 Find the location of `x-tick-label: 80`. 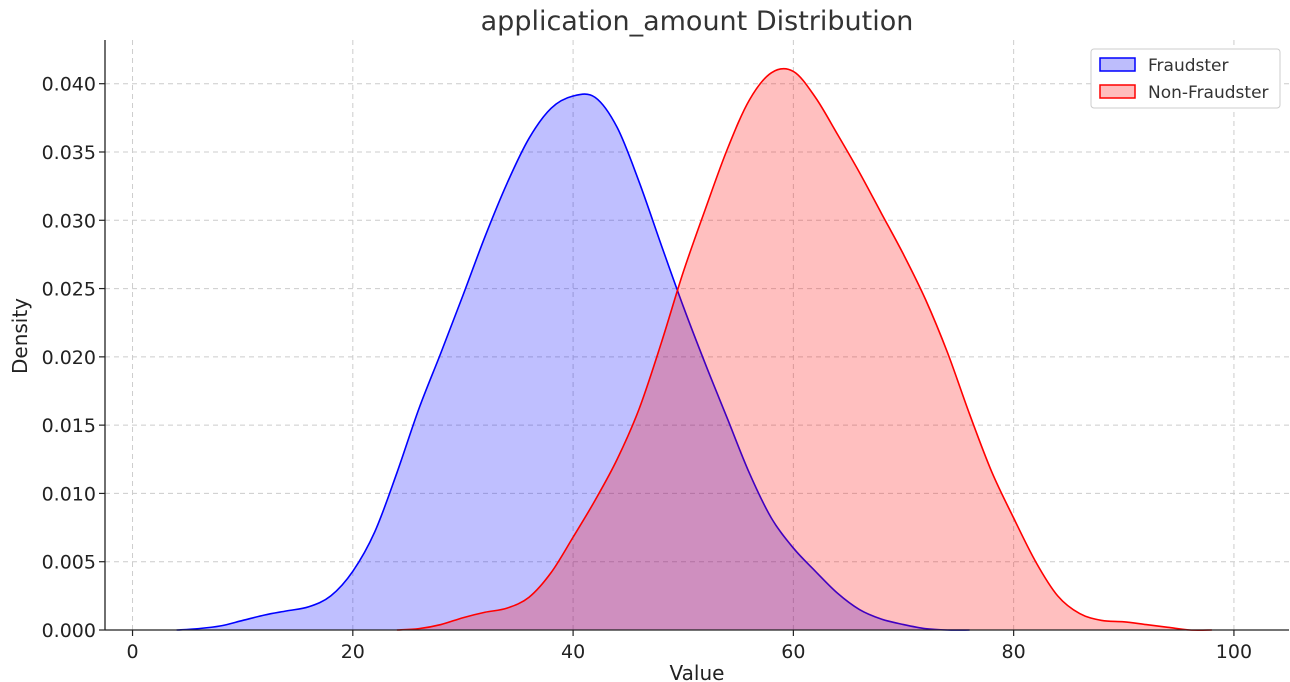

x-tick-label: 80 is located at coordinates (1014, 652).